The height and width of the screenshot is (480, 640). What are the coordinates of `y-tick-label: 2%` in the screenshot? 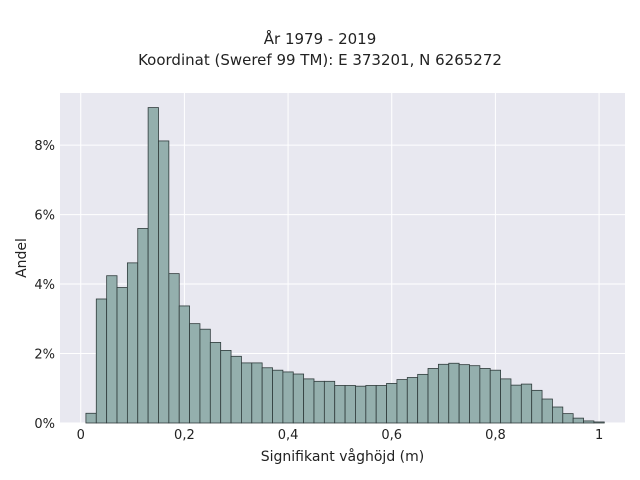 It's located at (44, 355).